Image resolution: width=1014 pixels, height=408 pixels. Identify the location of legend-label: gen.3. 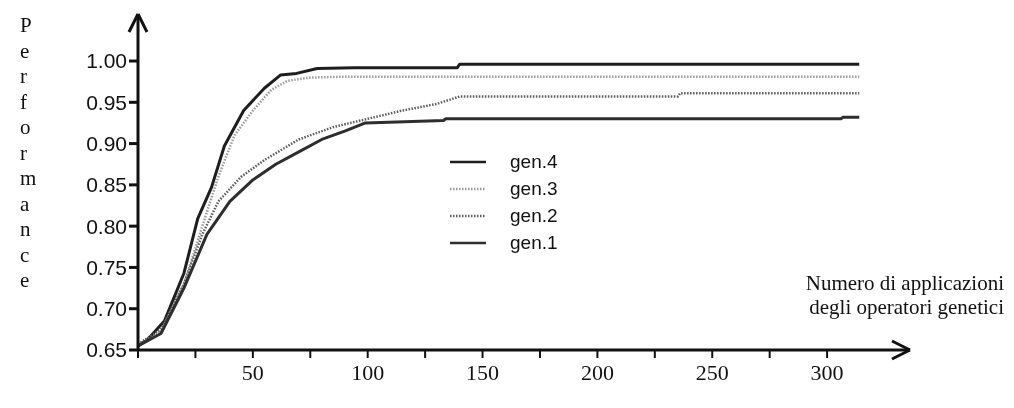
(534, 188).